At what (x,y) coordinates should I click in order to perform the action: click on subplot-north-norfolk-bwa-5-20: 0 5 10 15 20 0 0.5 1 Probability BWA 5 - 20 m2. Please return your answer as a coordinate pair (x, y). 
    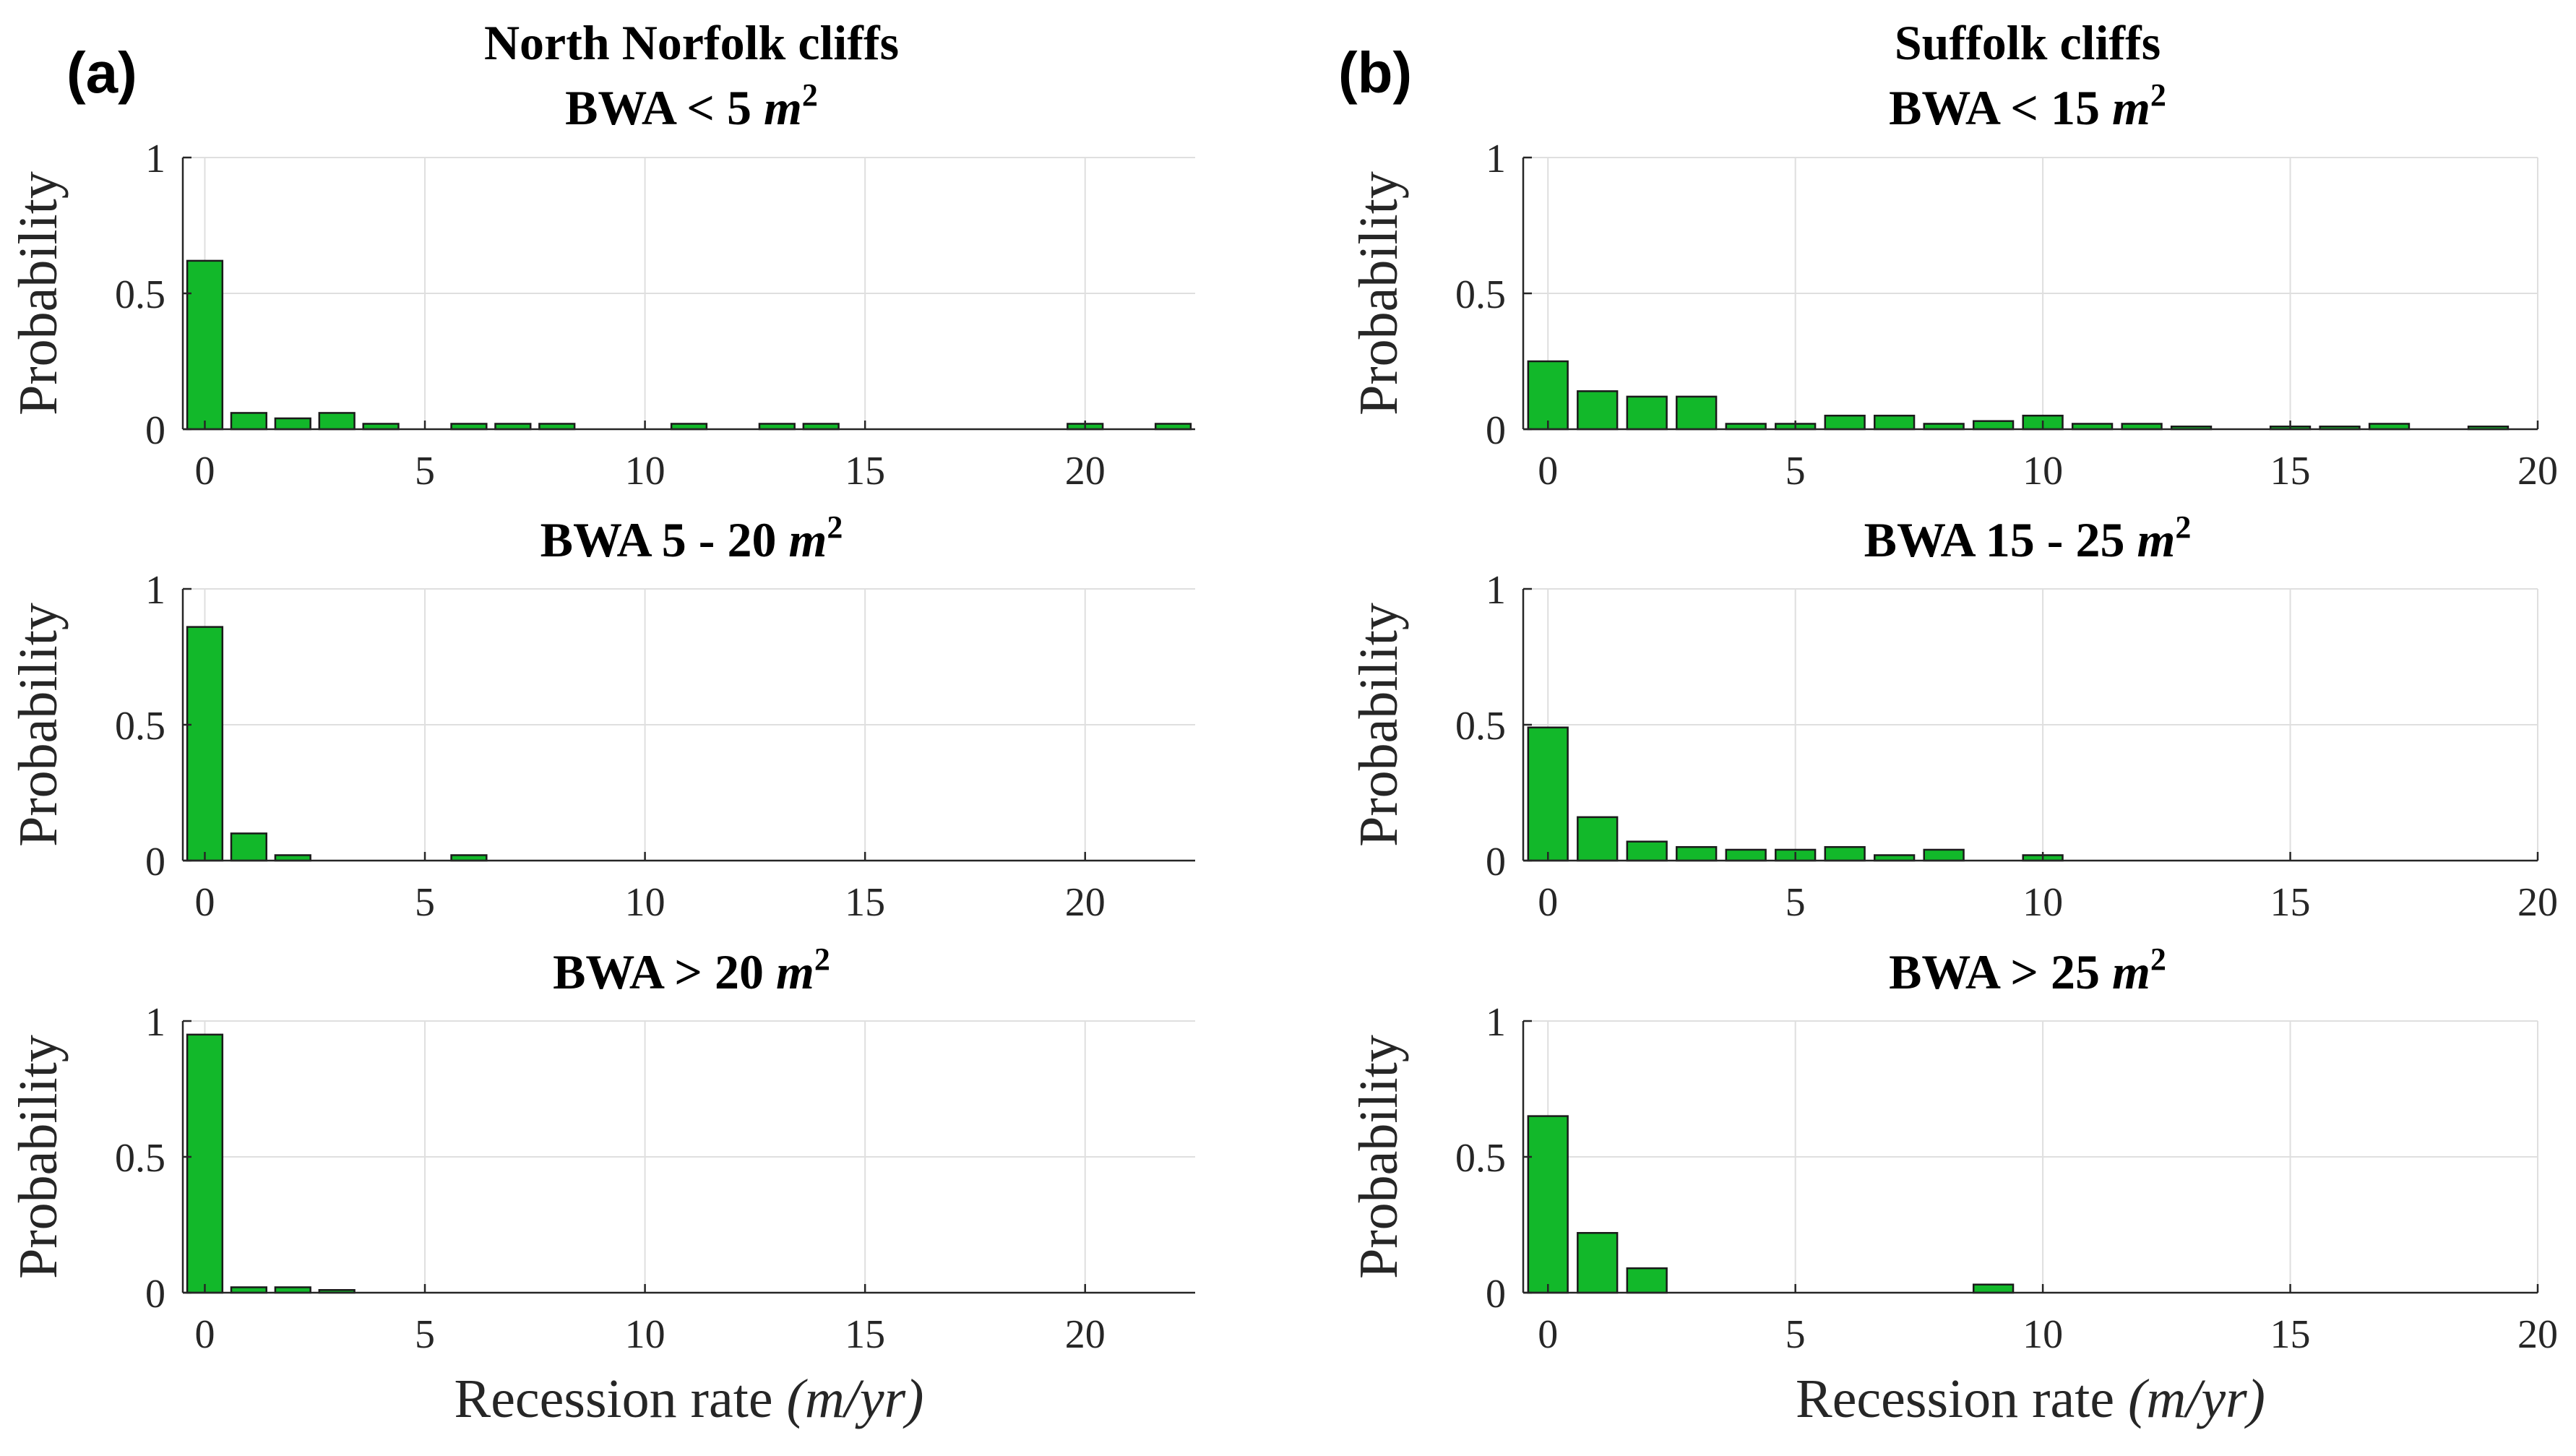
    Looking at the image, I should click on (601, 717).